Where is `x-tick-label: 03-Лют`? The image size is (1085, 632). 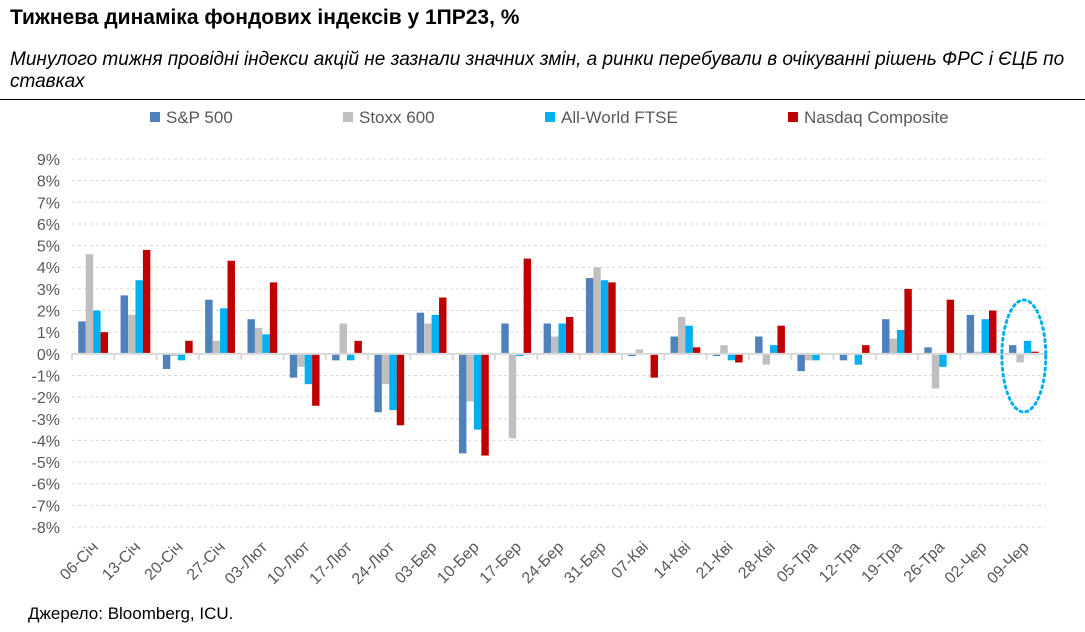 x-tick-label: 03-Лют is located at coordinates (247, 563).